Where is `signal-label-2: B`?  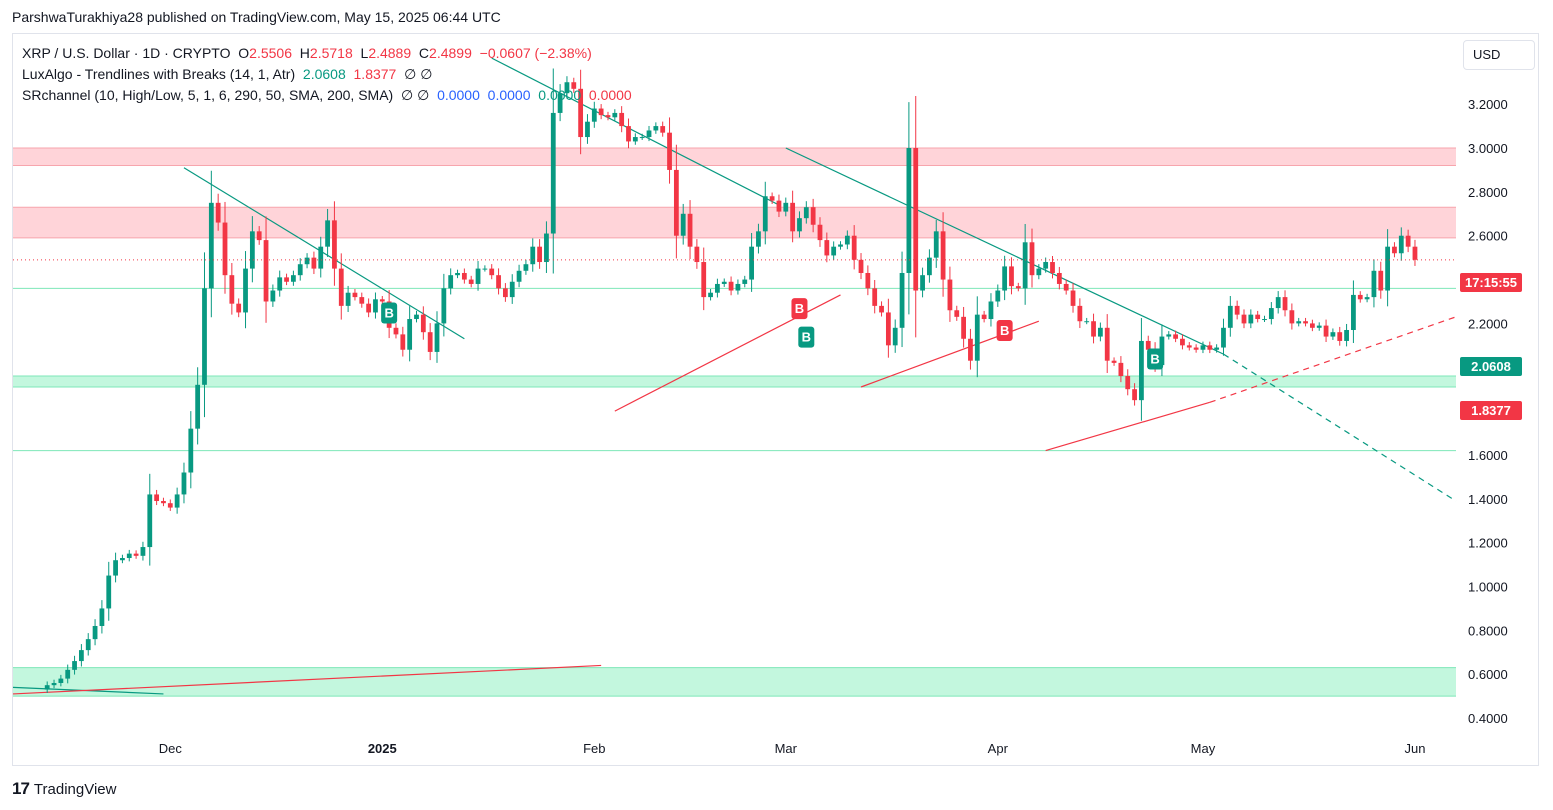 signal-label-2: B is located at coordinates (806, 337).